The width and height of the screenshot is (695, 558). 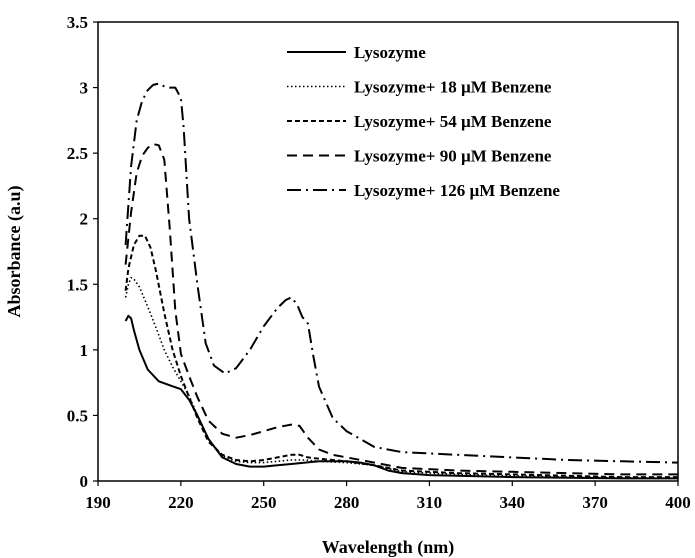 What do you see at coordinates (457, 190) in the screenshot?
I see `legend-label-5: Lysozyme+ 126 µM Benzene` at bounding box center [457, 190].